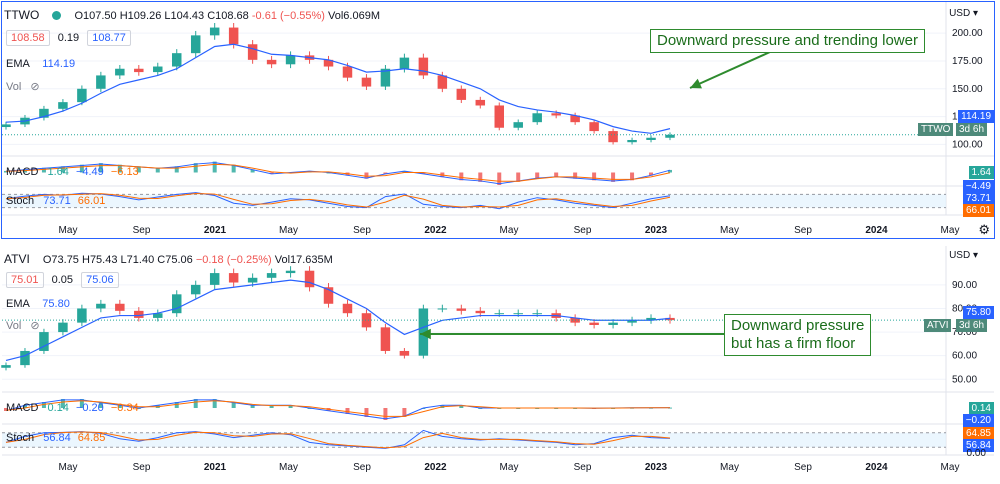 This screenshot has height=484, width=1000. I want to click on bid-ask-row: 108.58 0.19 108.77, so click(68, 38).